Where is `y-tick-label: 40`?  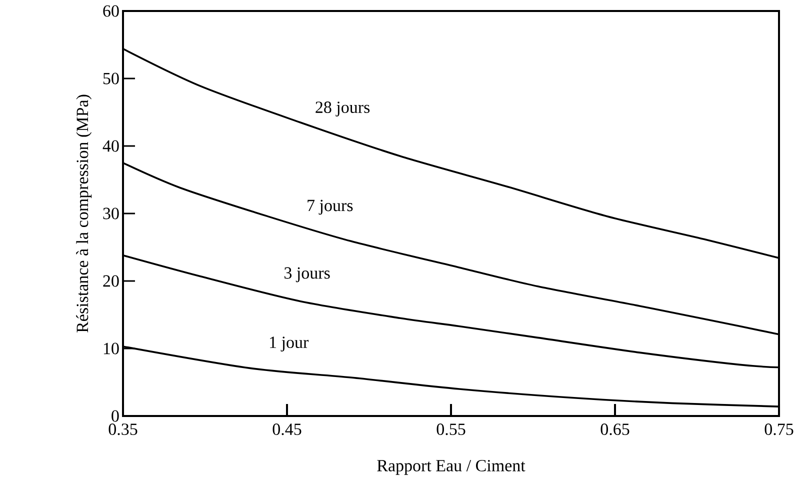 y-tick-label: 40 is located at coordinates (110, 146).